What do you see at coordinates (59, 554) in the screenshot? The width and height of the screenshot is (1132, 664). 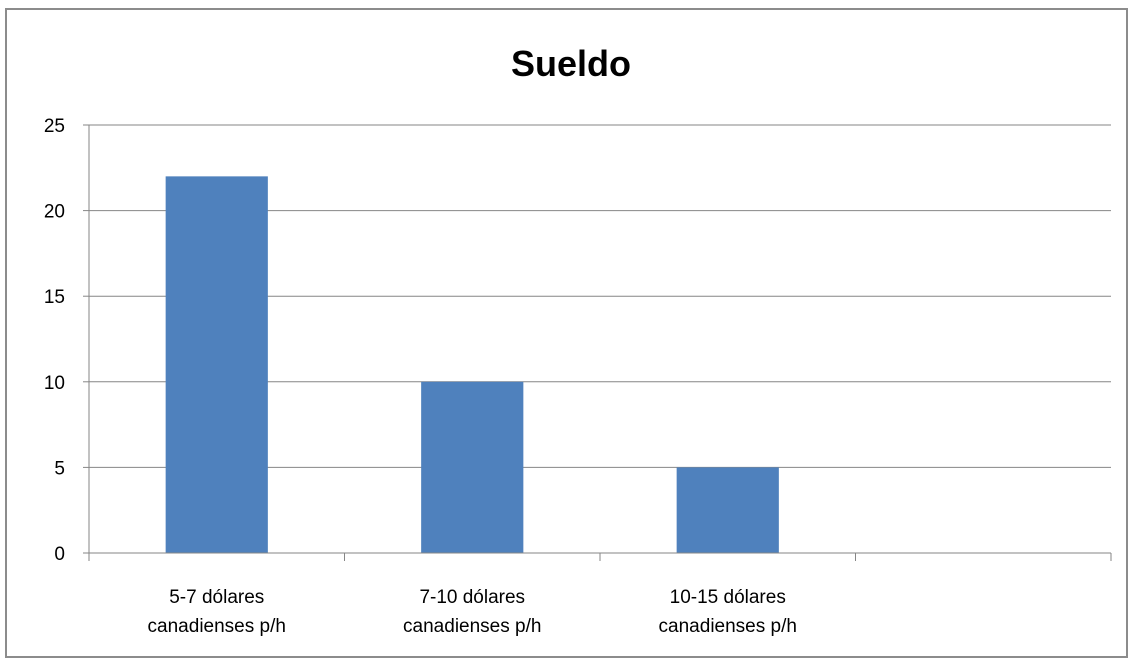 I see `y-tick-label: 0` at bounding box center [59, 554].